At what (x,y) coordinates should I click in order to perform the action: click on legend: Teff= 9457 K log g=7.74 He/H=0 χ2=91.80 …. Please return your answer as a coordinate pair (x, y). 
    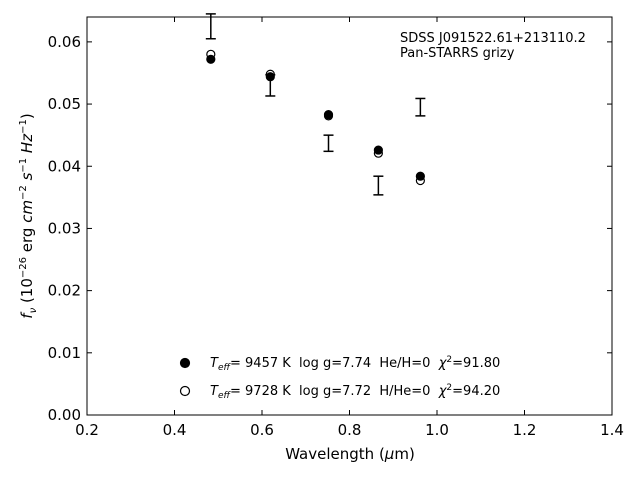
    Looking at the image, I should click on (339, 378).